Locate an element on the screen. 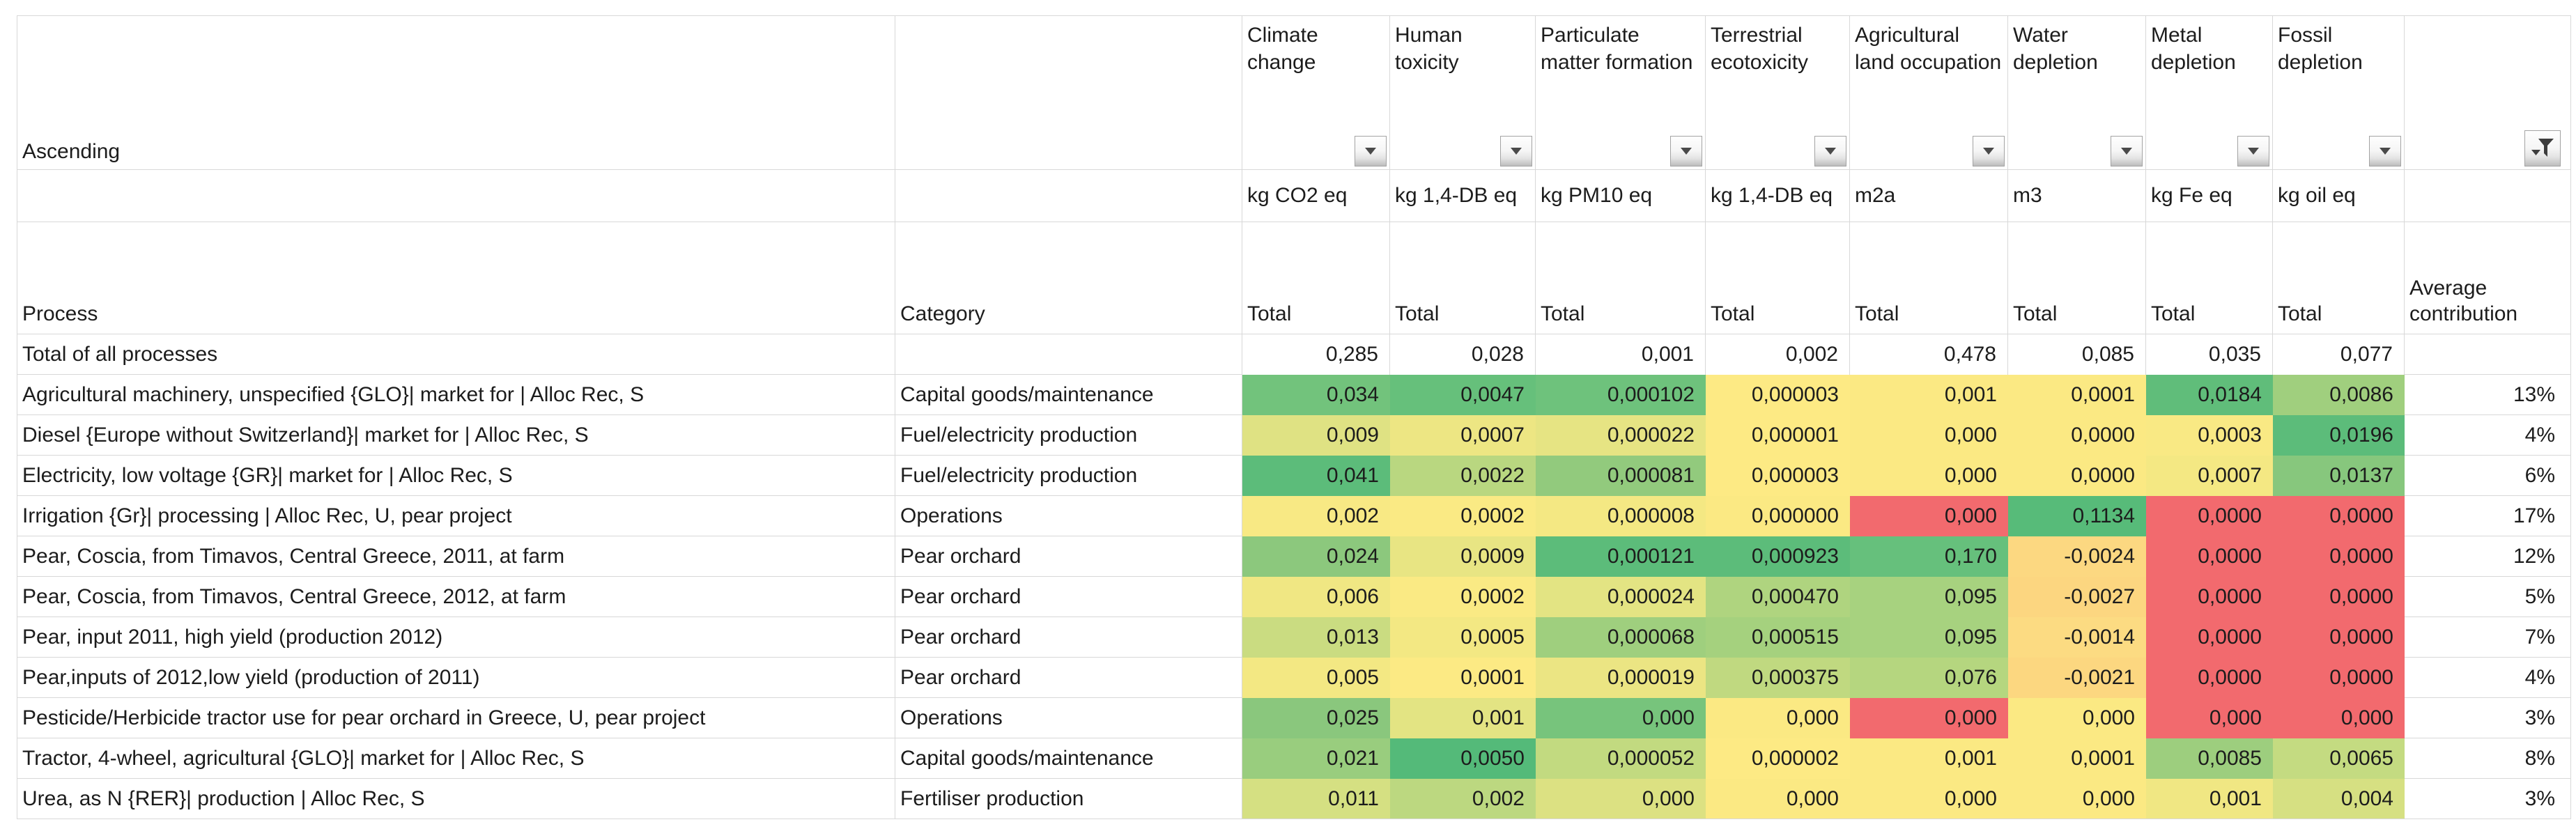 Image resolution: width=2576 pixels, height=822 pixels. value-cell-water-depletion: 0,000 is located at coordinates (2077, 718).